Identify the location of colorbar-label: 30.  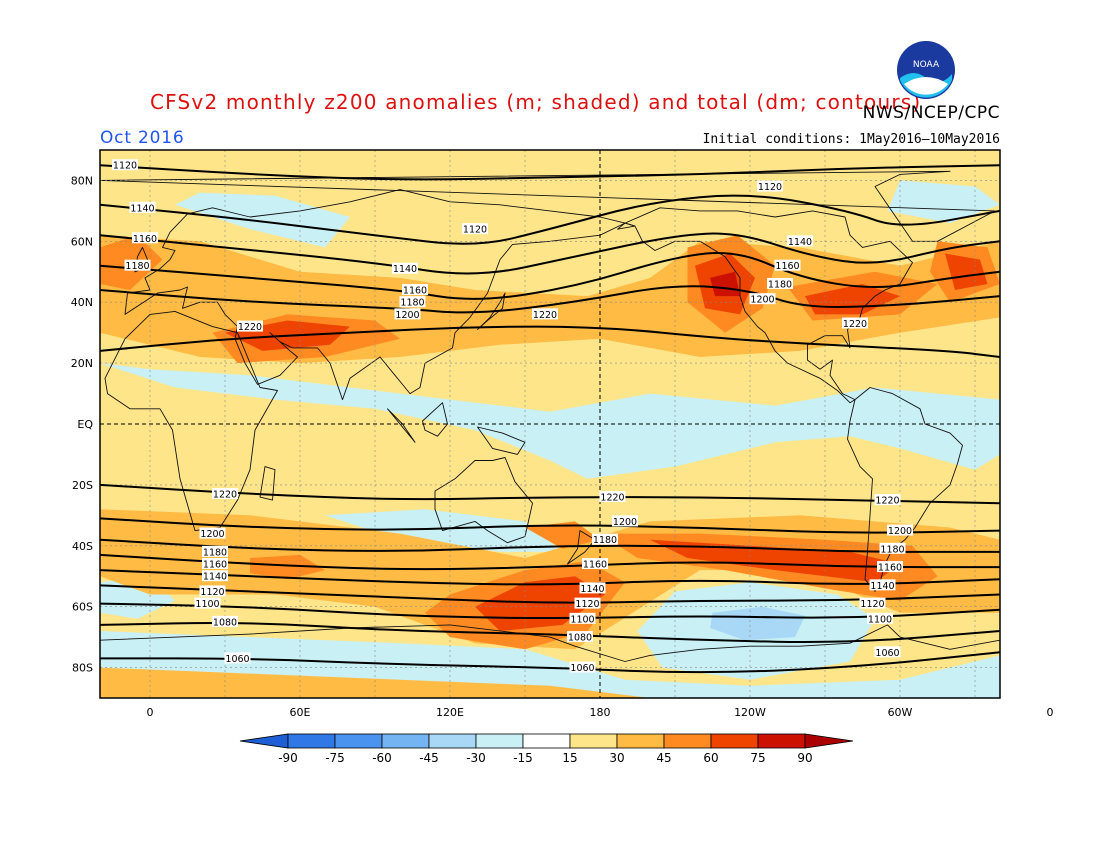
(616, 758).